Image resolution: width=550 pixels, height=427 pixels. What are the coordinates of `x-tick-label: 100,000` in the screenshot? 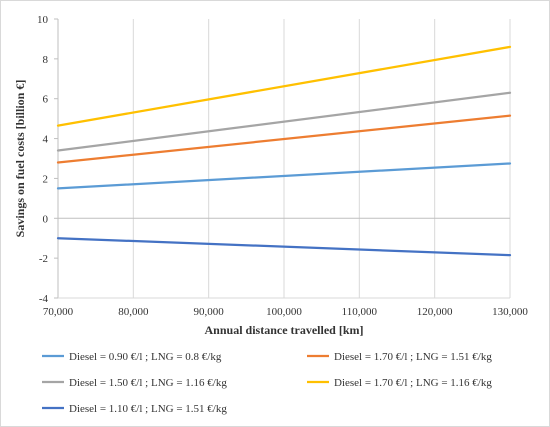 It's located at (284, 312).